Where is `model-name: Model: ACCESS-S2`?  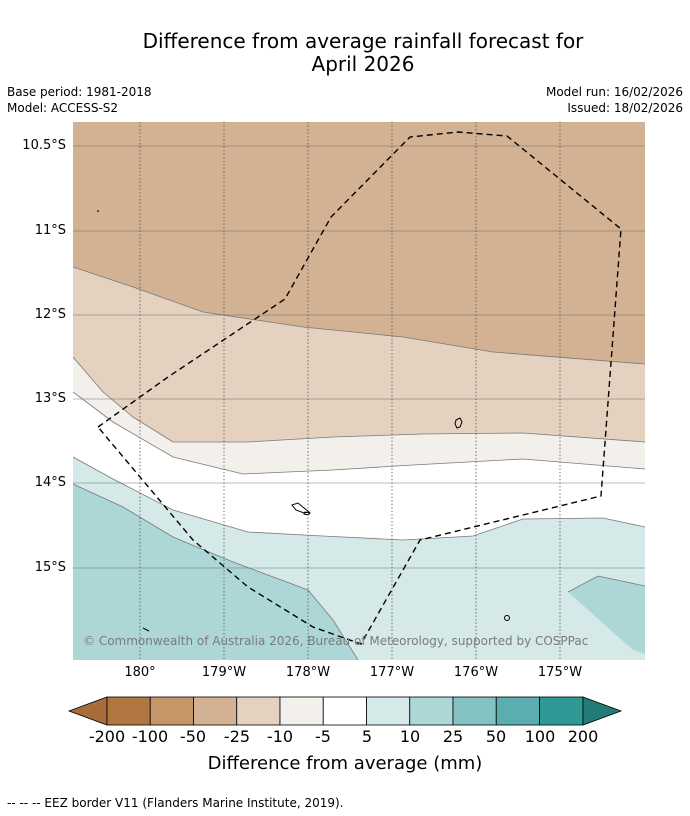 model-name: Model: ACCESS-S2 is located at coordinates (63, 108).